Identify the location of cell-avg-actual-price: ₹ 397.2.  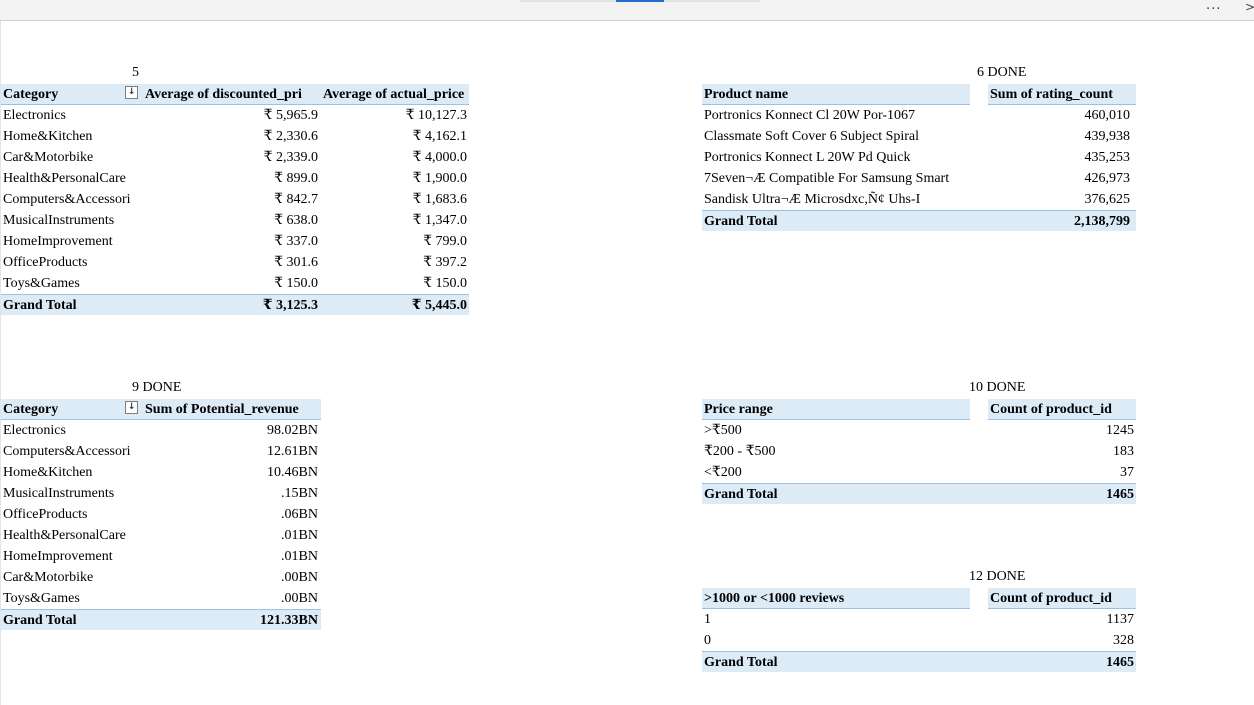
(445, 262).